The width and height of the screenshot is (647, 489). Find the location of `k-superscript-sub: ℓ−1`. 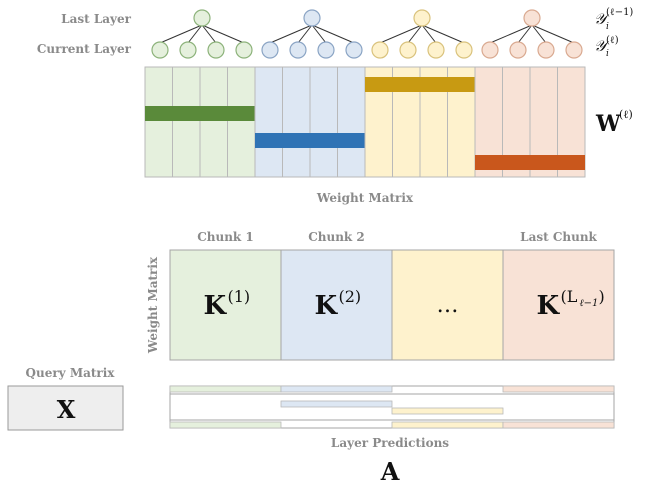

k-superscript-sub: ℓ−1 is located at coordinates (589, 303).